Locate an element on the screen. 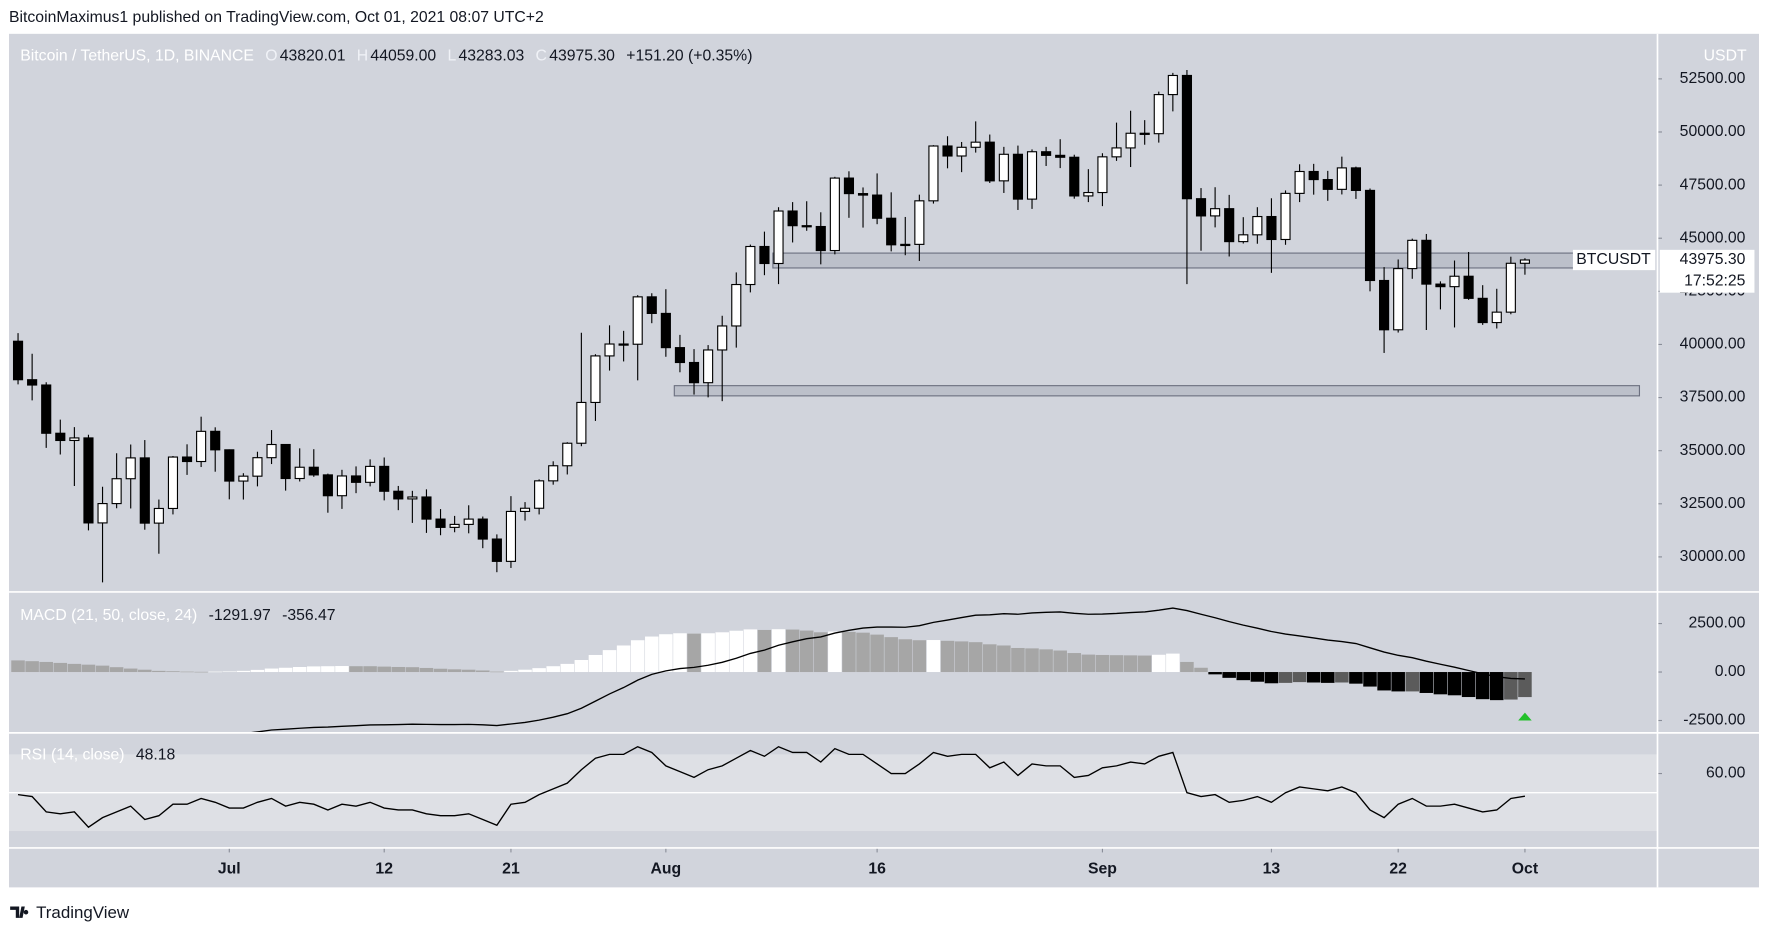  price-axis-value: 43975.30 is located at coordinates (1713, 259).